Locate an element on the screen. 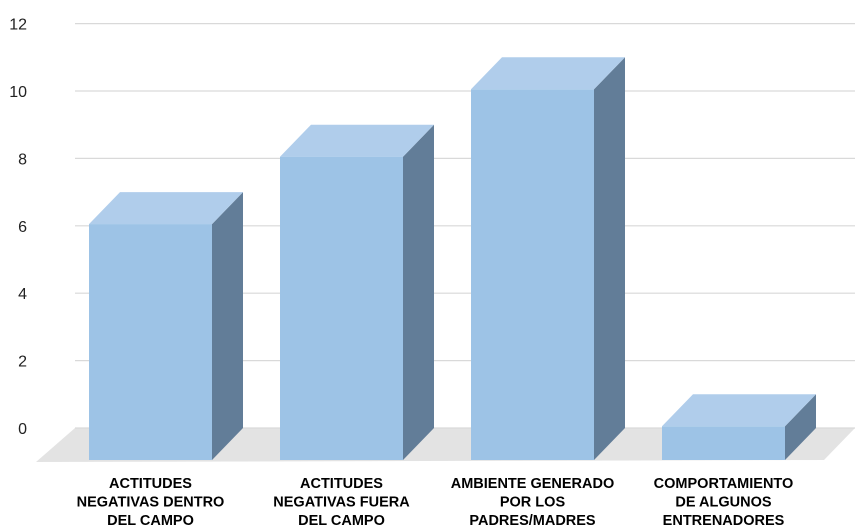  x-category-label-line: PADRES/MADRES is located at coordinates (532, 520).